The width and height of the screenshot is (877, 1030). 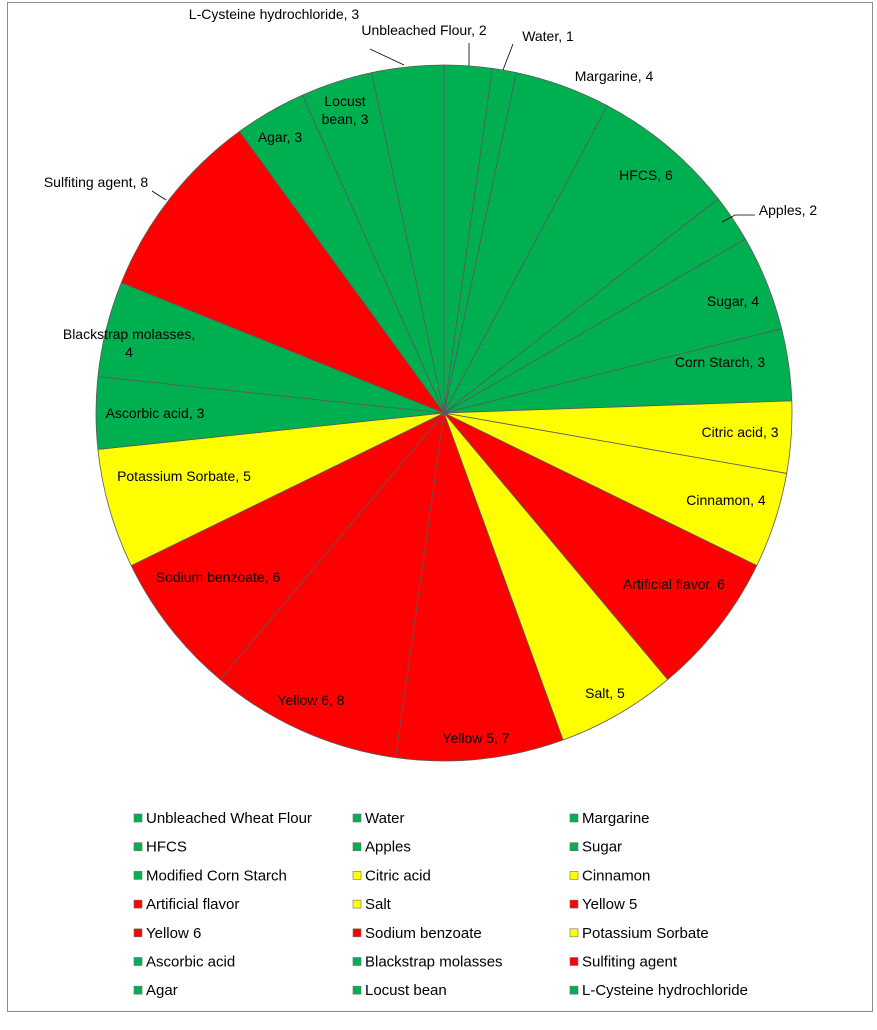 What do you see at coordinates (614, 76) in the screenshot?
I see `slice-label-margarine: Margarine, 4` at bounding box center [614, 76].